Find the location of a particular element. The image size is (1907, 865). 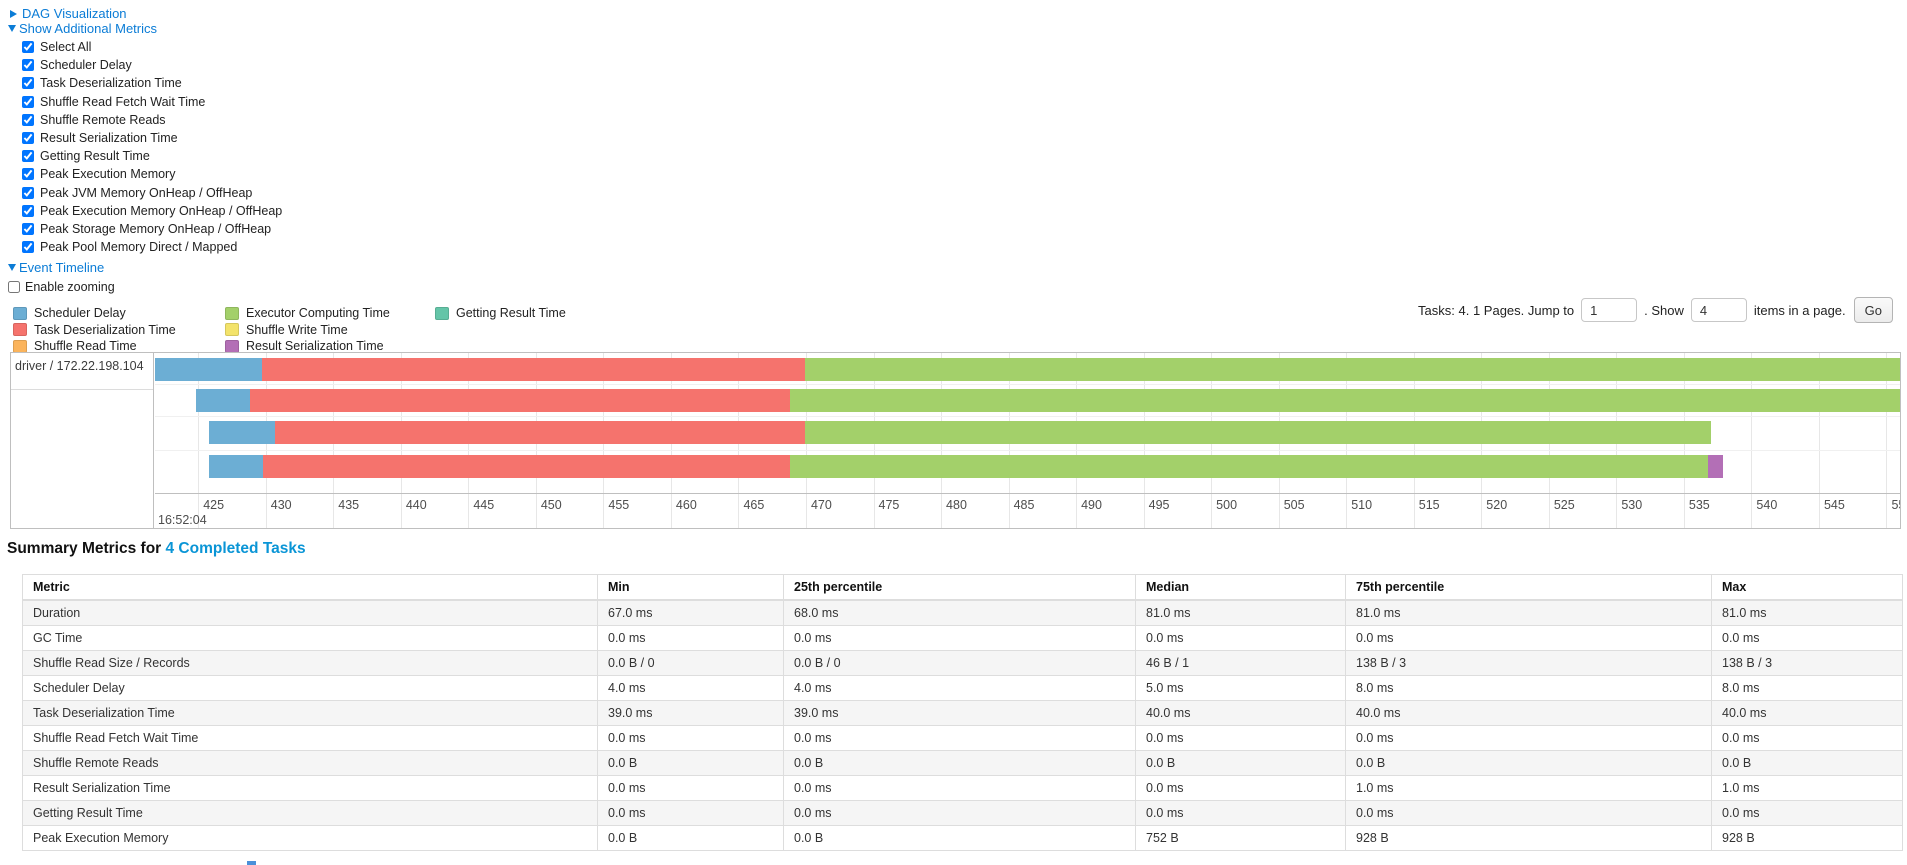

legend-label: Result Serialization Time is located at coordinates (315, 346).